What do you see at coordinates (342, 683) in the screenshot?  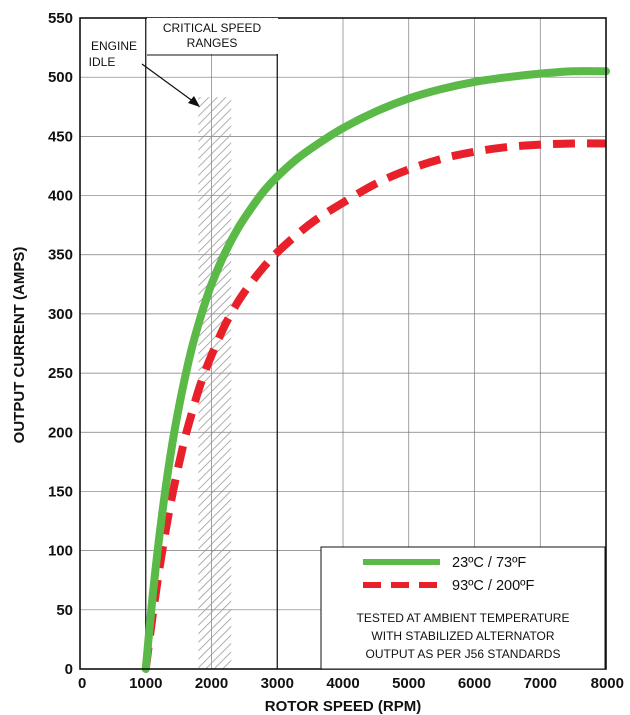 I see `x-tick-label: 4000` at bounding box center [342, 683].